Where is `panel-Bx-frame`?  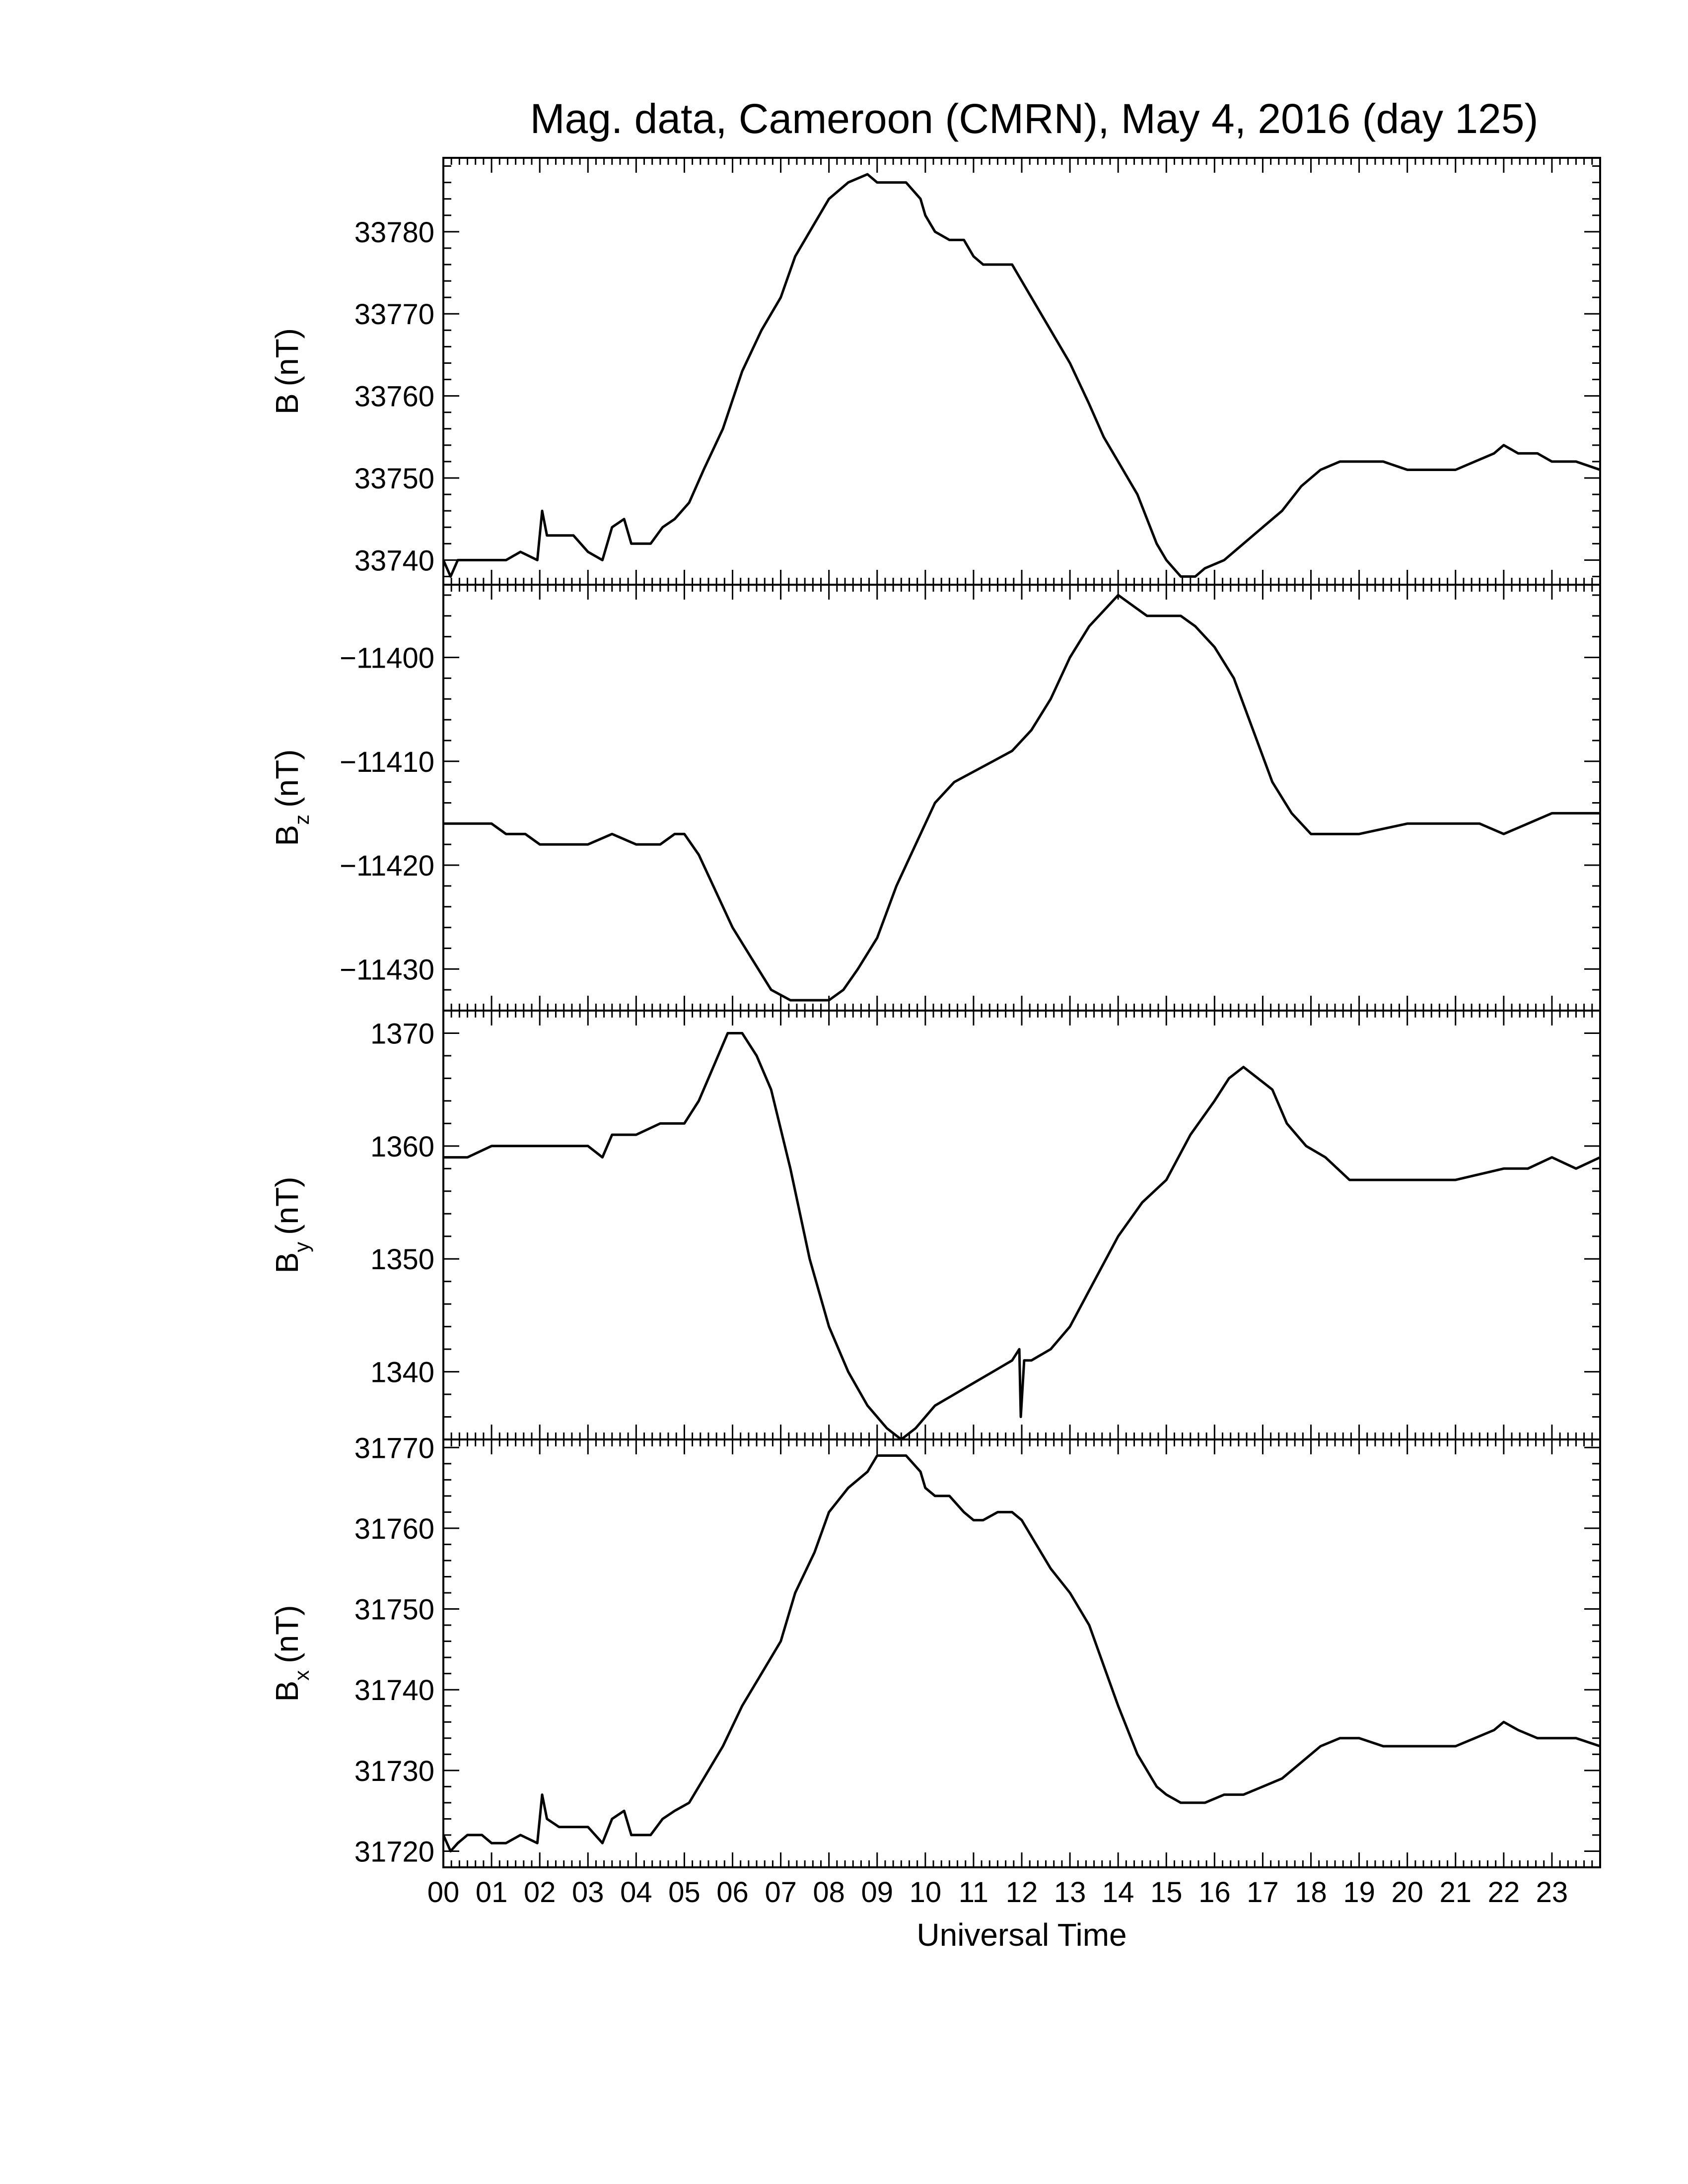
panel-Bx-frame is located at coordinates (1021, 1653).